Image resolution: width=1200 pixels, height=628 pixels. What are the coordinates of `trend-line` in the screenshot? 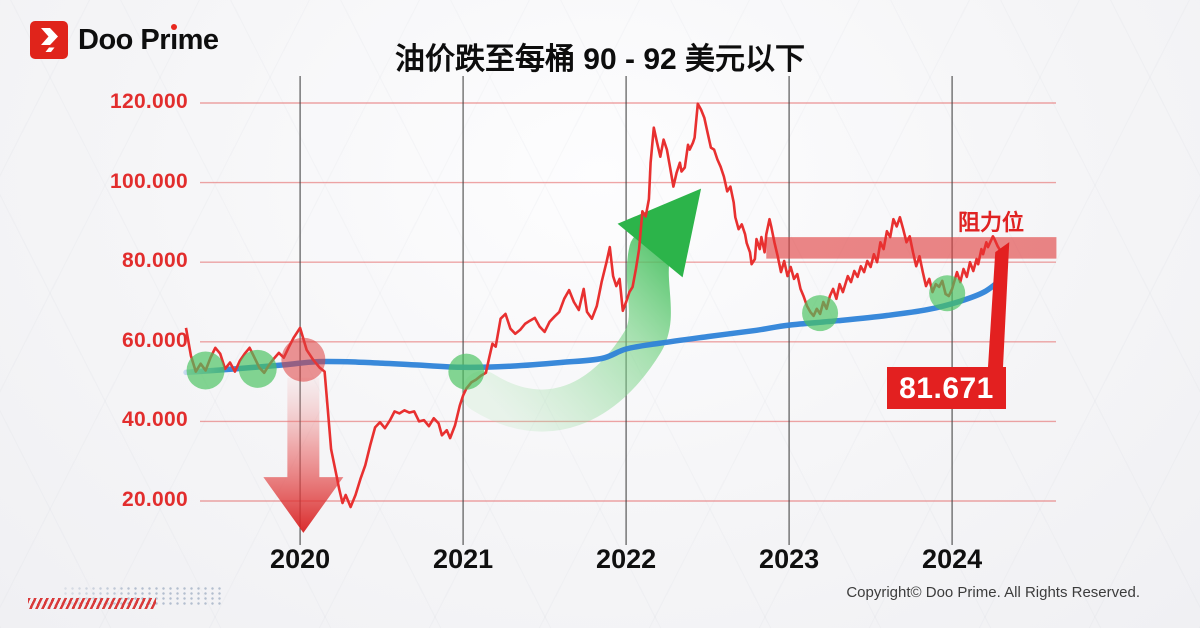 It's located at (595, 325).